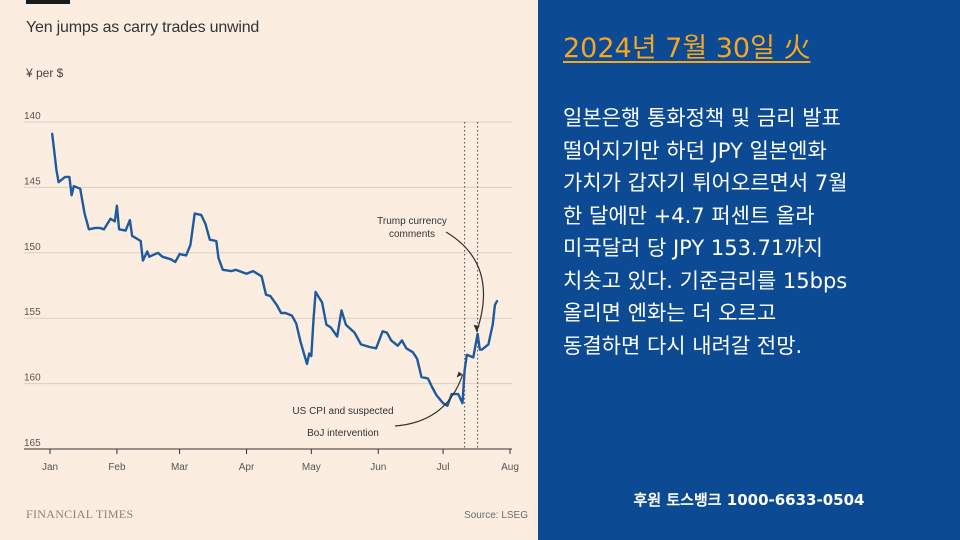 The height and width of the screenshot is (540, 960). What do you see at coordinates (32, 247) in the screenshot?
I see `y-tick-label: 150` at bounding box center [32, 247].